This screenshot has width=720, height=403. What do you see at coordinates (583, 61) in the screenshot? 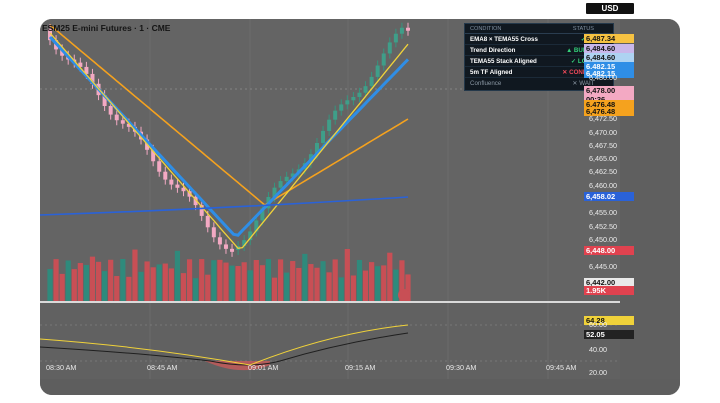
I see `status-value: ✓ LONG` at bounding box center [583, 61].